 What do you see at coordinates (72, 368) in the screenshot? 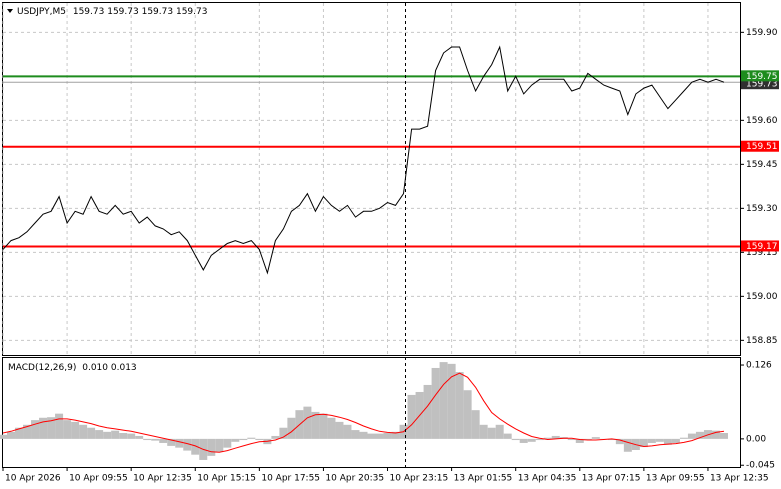
I see `macd-header: MACD(12,26,9) 0.010 0.013` at bounding box center [72, 368].